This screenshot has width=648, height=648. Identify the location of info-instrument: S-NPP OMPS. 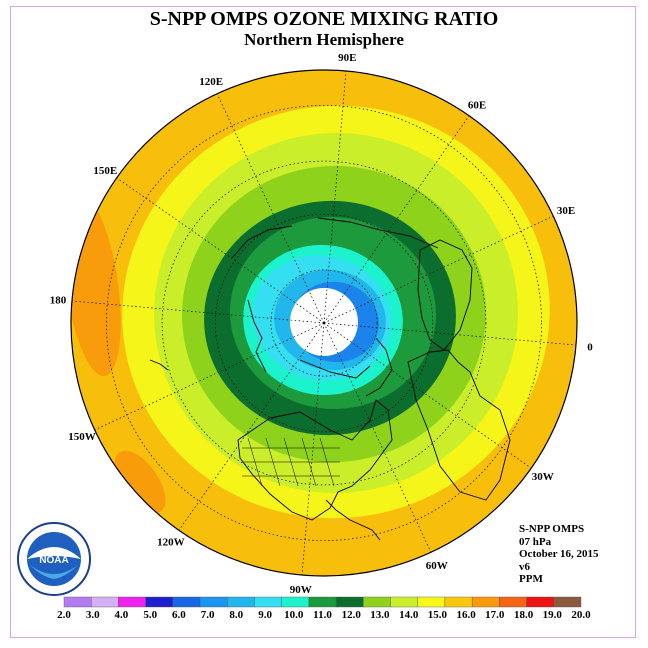
(552, 529).